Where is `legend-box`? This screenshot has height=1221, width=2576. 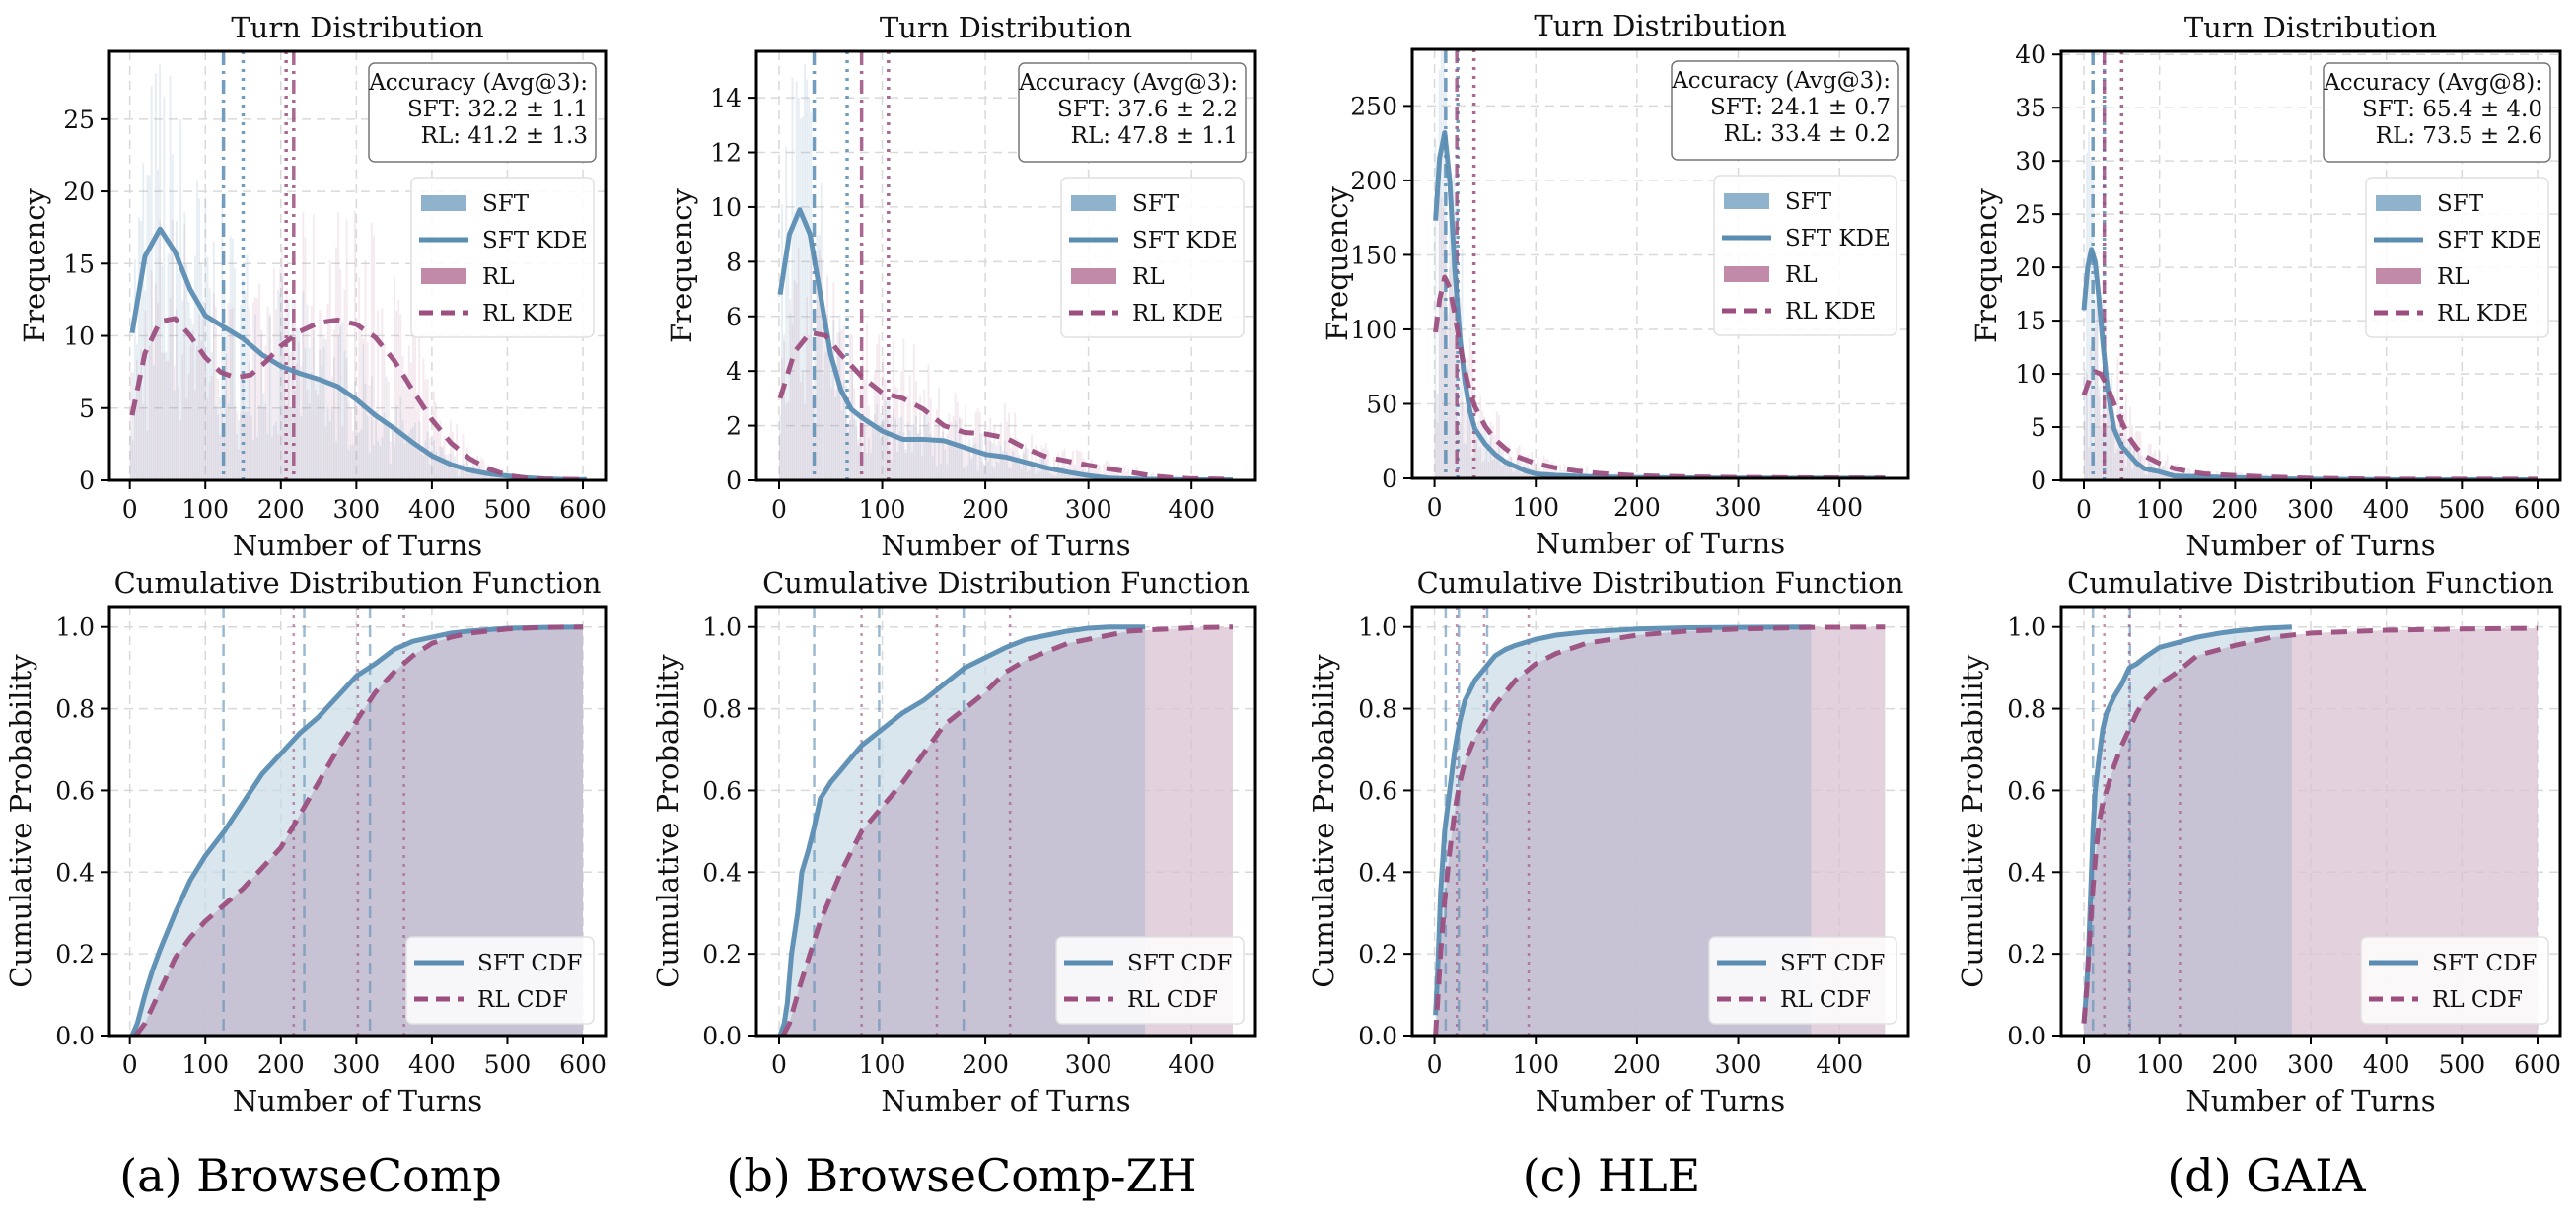 legend-box is located at coordinates (2454, 981).